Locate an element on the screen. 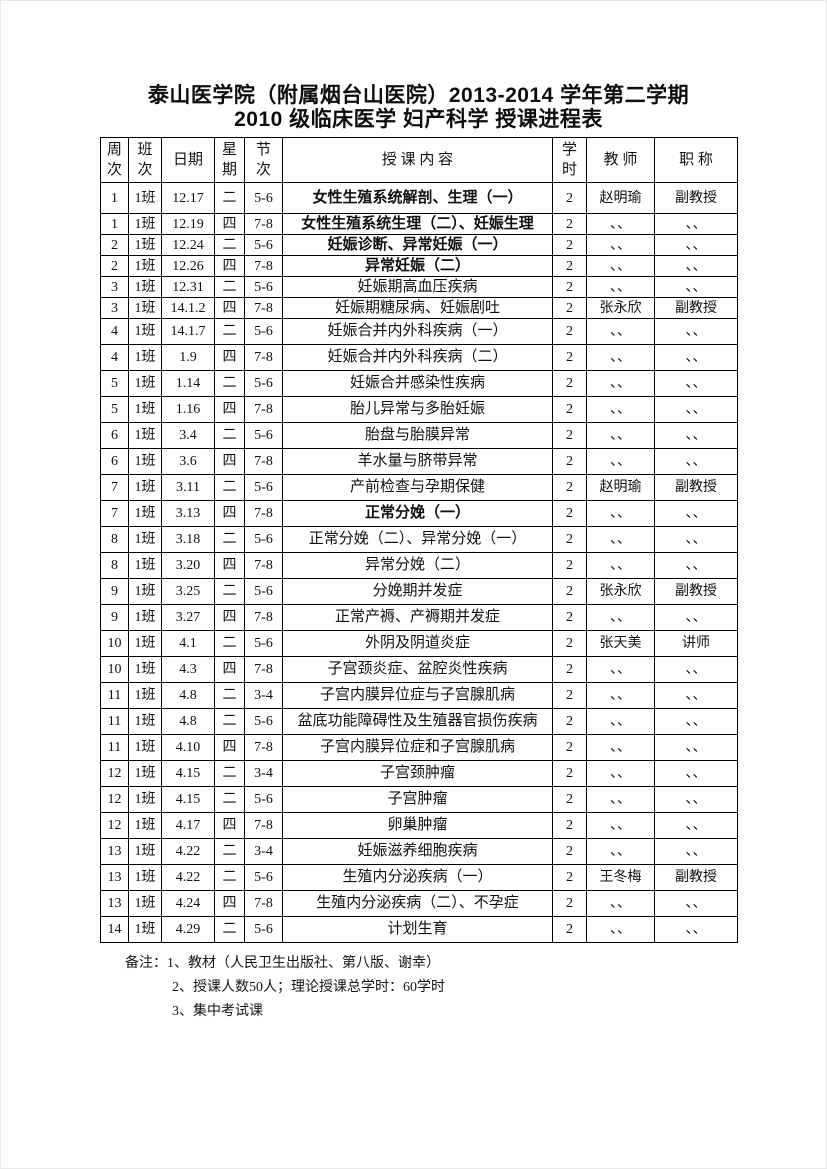 This screenshot has height=1169, width=827. table-row: 12 1班 4.15 二 5-6 子宫肿瘤 2、、、、 is located at coordinates (419, 799).